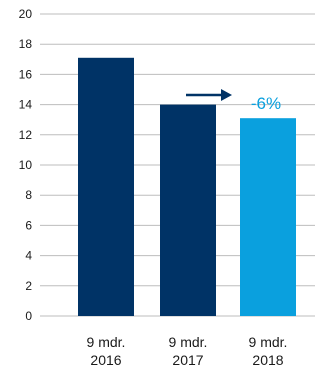  Describe the element at coordinates (28, 225) in the screenshot. I see `y-tick-label: 6` at that location.